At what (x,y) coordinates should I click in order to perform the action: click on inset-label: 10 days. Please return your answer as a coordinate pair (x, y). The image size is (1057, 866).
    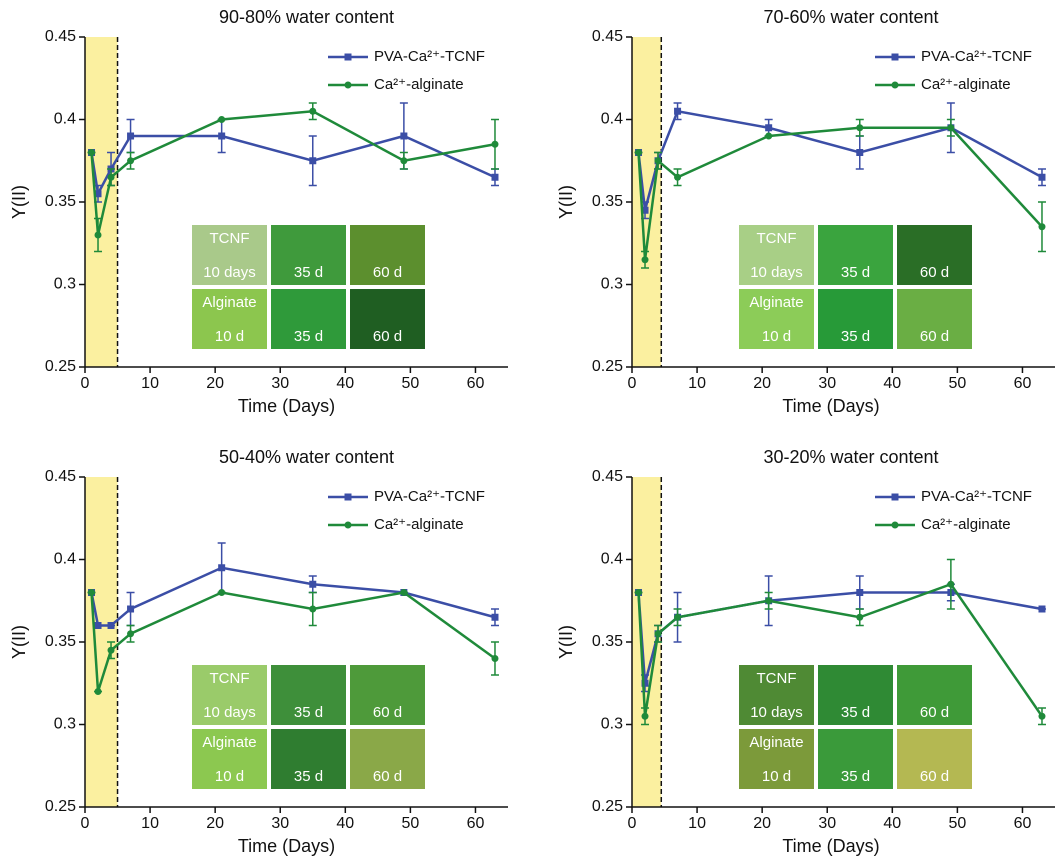
    Looking at the image, I should click on (229, 712).